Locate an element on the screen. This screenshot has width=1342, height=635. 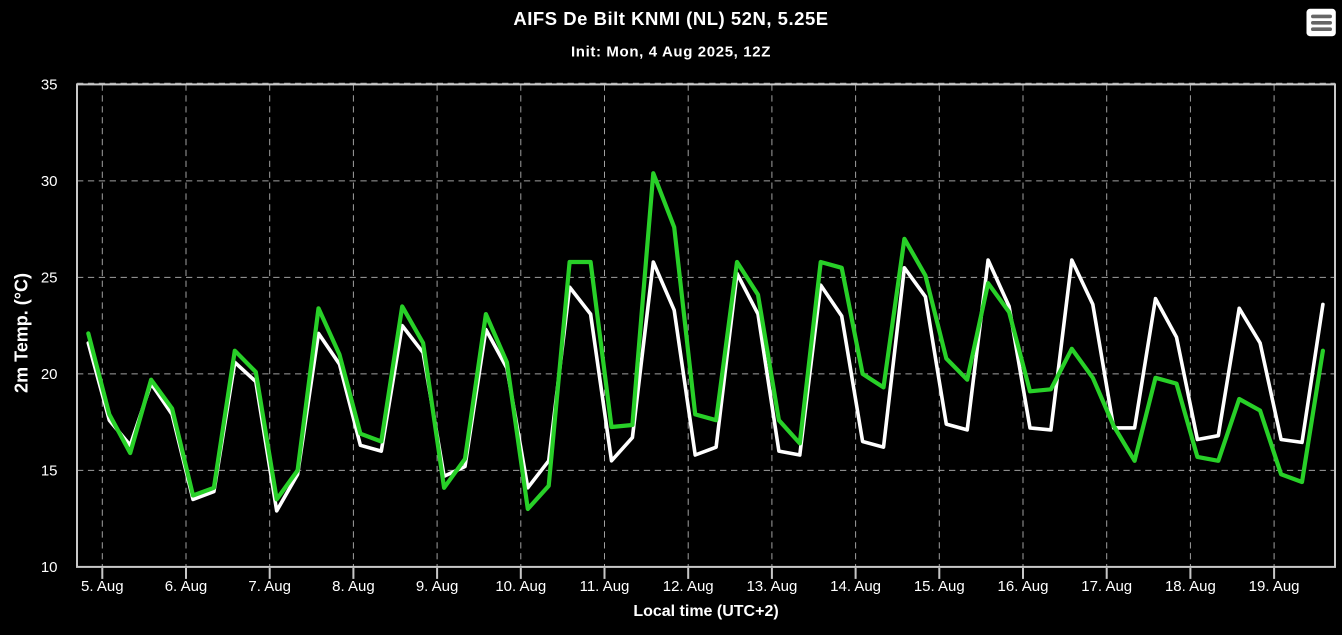
svg-text: 9. Aug is located at coordinates (437, 586).